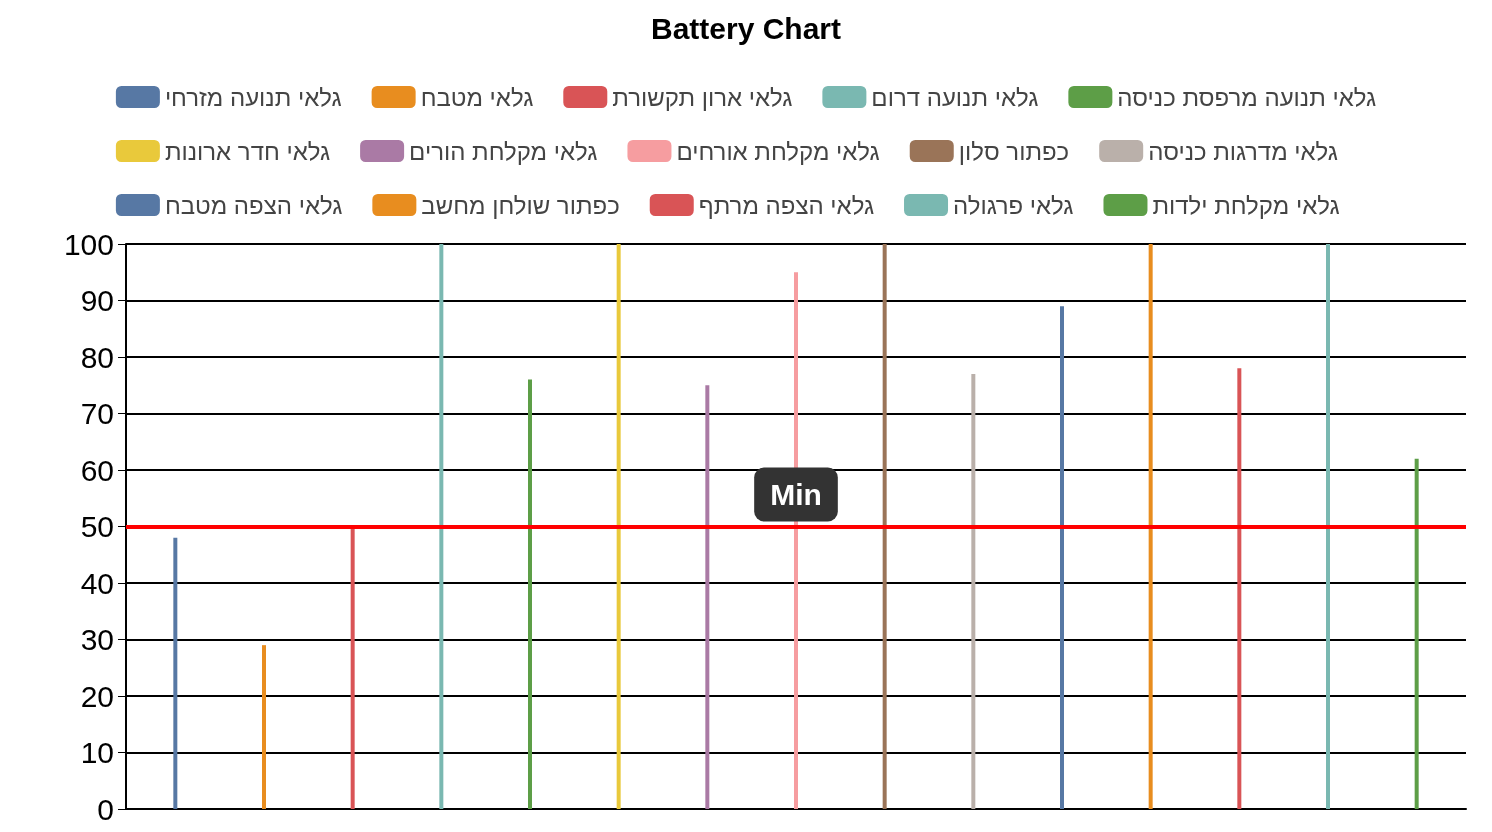 The height and width of the screenshot is (832, 1492). Describe the element at coordinates (97, 413) in the screenshot. I see `y-tick-label: 70` at that location.